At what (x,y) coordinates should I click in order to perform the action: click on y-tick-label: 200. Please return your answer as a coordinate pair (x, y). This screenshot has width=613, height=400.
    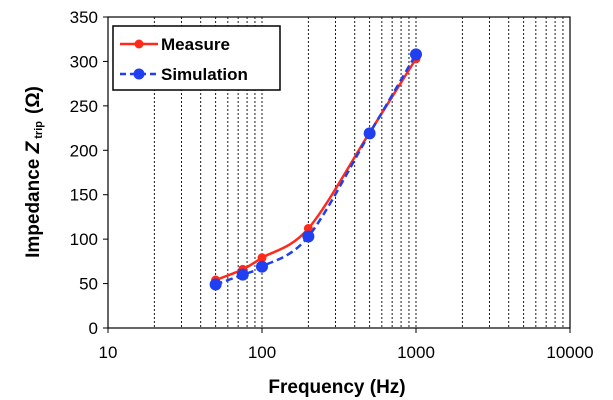
    Looking at the image, I should click on (84, 150).